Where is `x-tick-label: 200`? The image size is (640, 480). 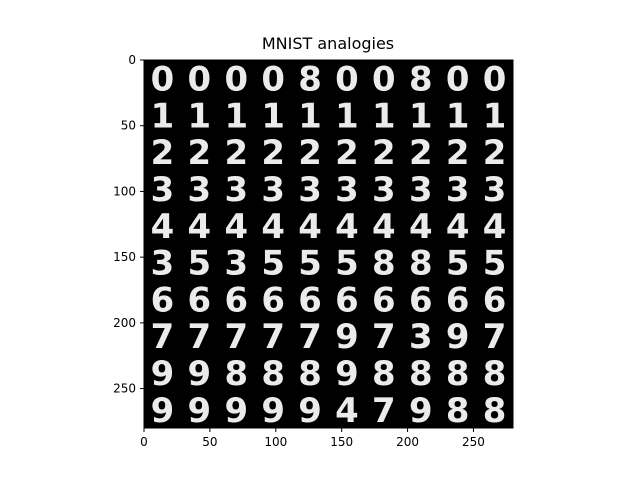 x-tick-label: 200 is located at coordinates (407, 442).